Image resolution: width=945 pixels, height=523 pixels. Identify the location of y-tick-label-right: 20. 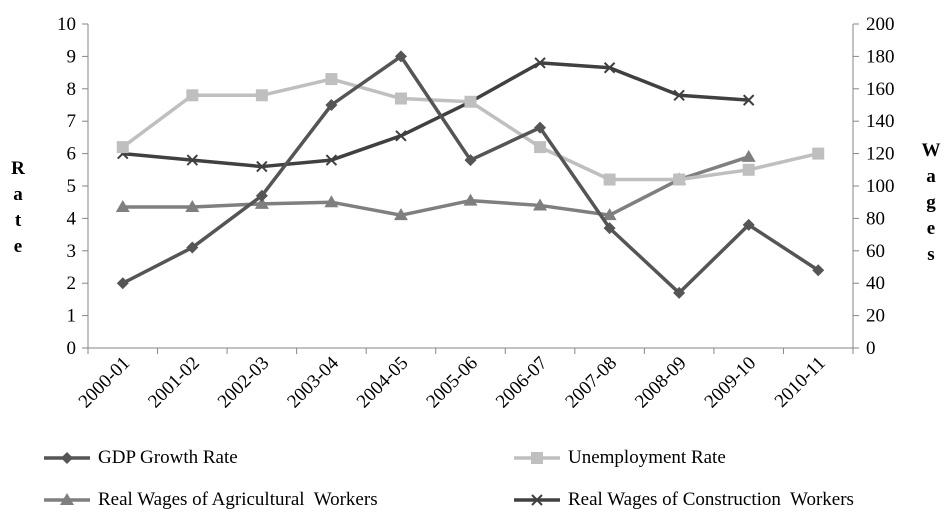
(875, 316).